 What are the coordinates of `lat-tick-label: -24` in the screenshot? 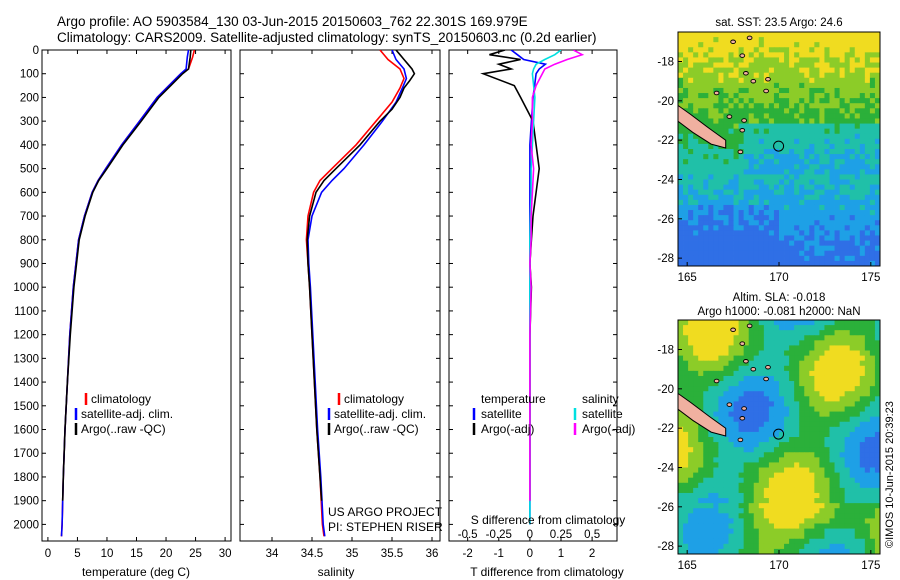 It's located at (665, 180).